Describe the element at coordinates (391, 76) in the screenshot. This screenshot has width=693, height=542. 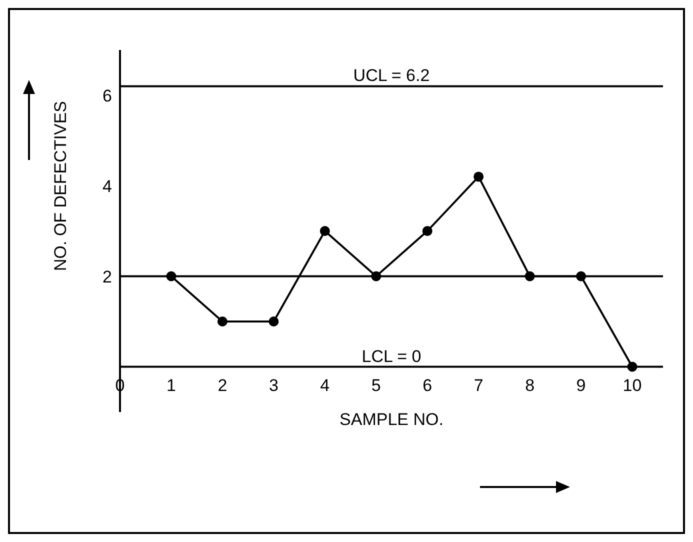
I see `ref-line-label: UCL = 6.2` at that location.